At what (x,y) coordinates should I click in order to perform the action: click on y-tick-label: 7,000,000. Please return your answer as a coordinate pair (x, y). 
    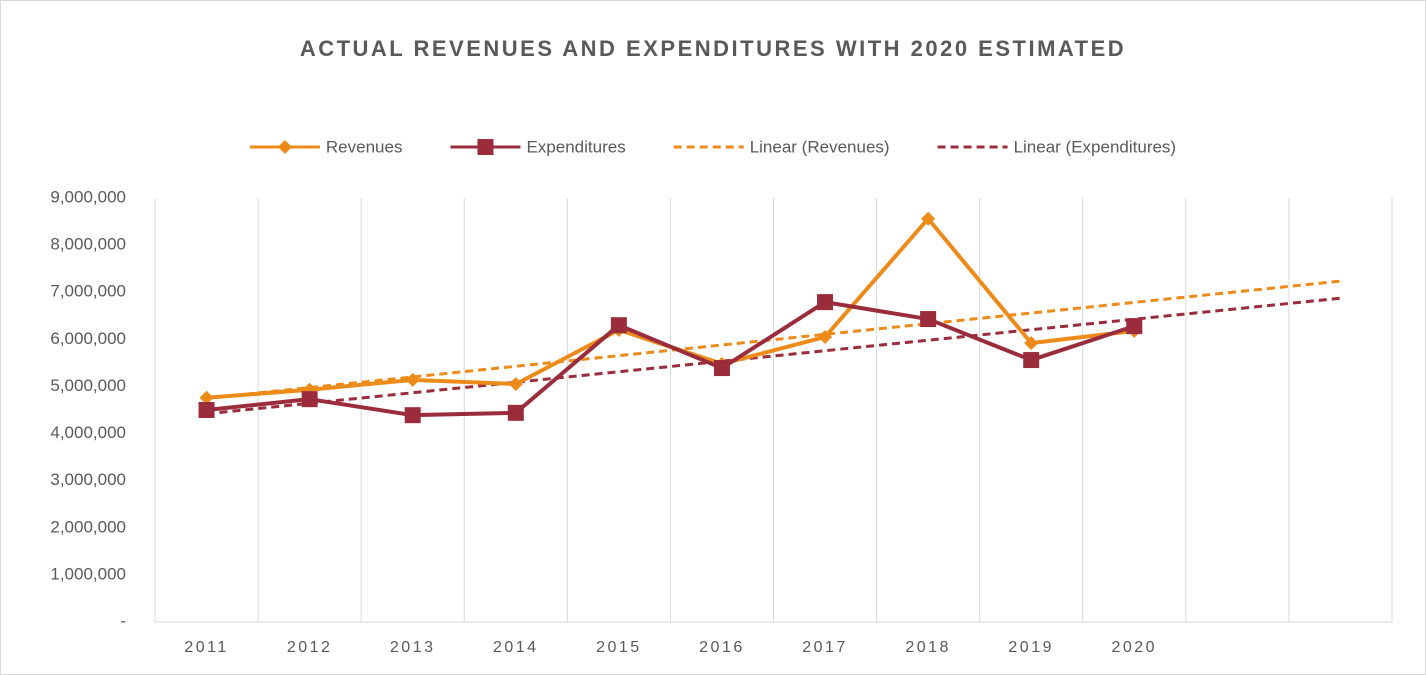
    Looking at the image, I should click on (88, 291).